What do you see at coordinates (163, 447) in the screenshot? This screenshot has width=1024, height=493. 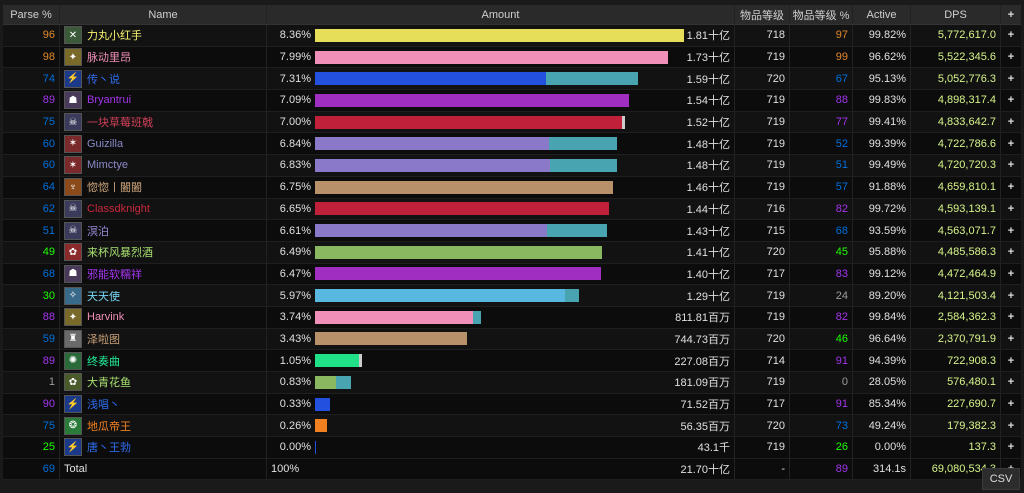 I see `player-name-cell: ⚡ 唐丶王勃` at bounding box center [163, 447].